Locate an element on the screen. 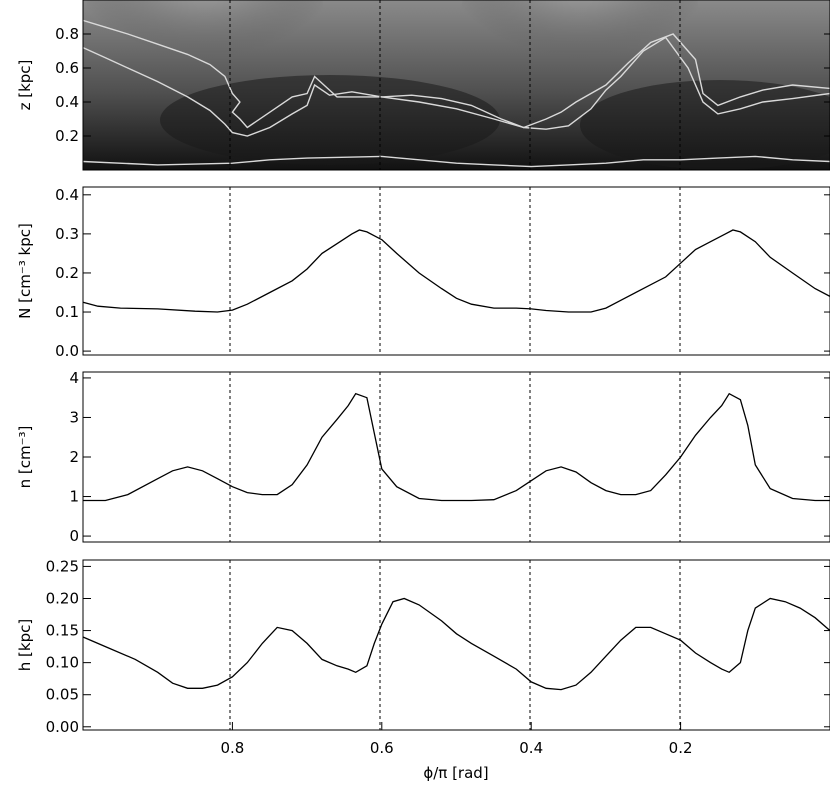  y-tick-label: 2 is located at coordinates (74, 457).